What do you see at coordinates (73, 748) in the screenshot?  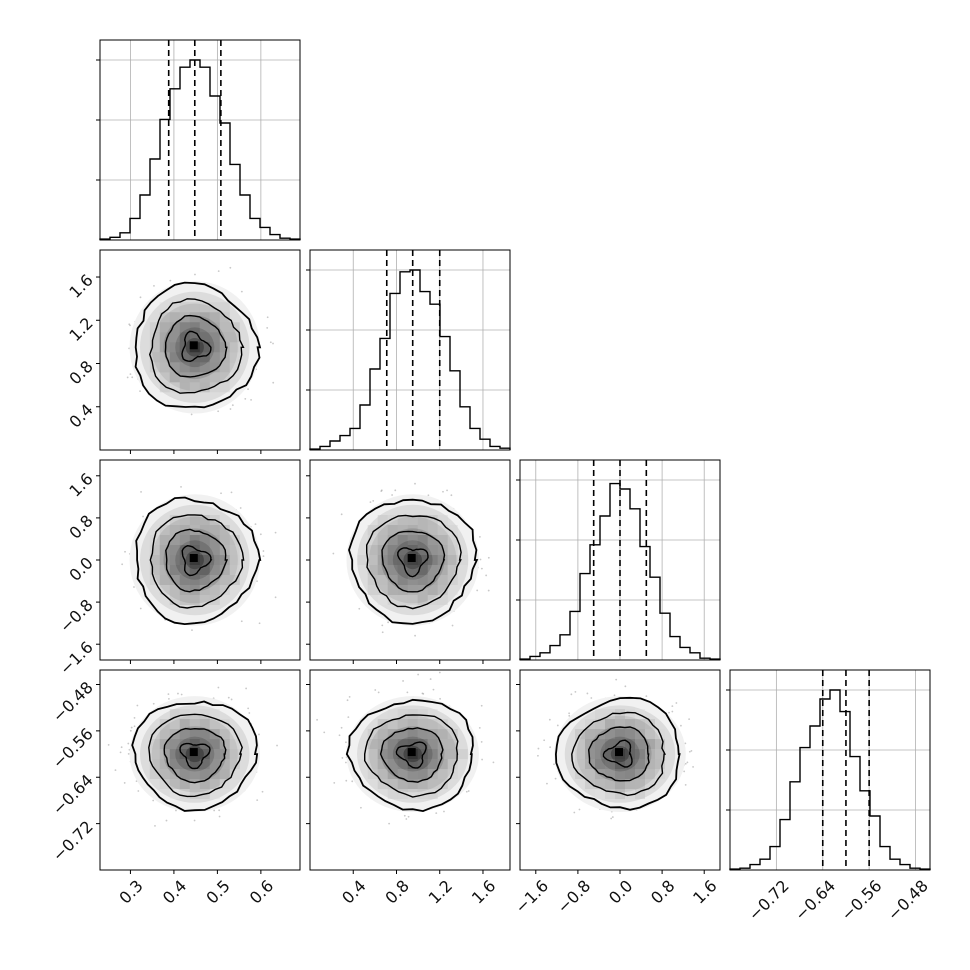 I see `y-tick-label: −0.56` at bounding box center [73, 748].